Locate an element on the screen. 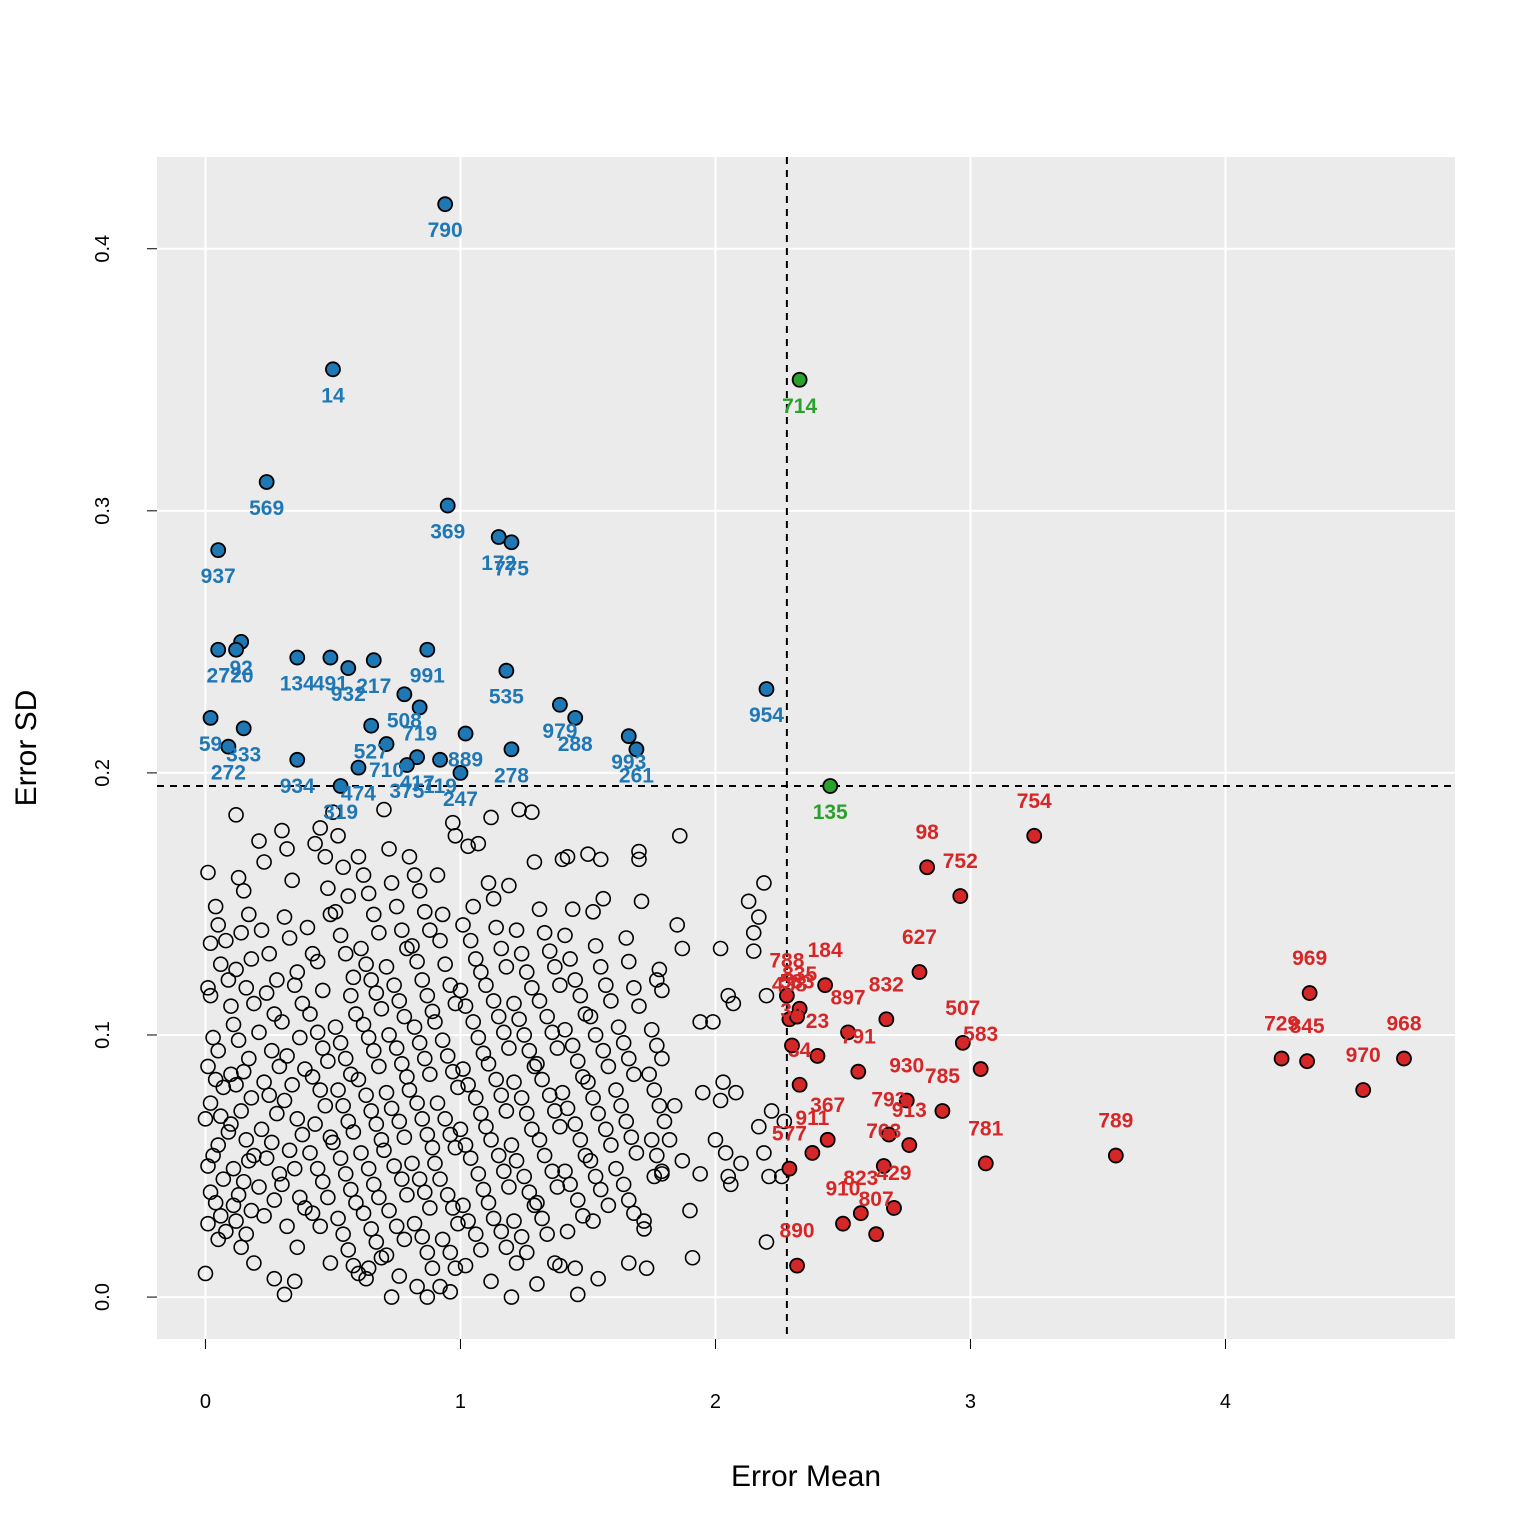 Image resolution: width=1536 pixels, height=1536 pixels. y-tick-label: 0.4 is located at coordinates (103, 249).